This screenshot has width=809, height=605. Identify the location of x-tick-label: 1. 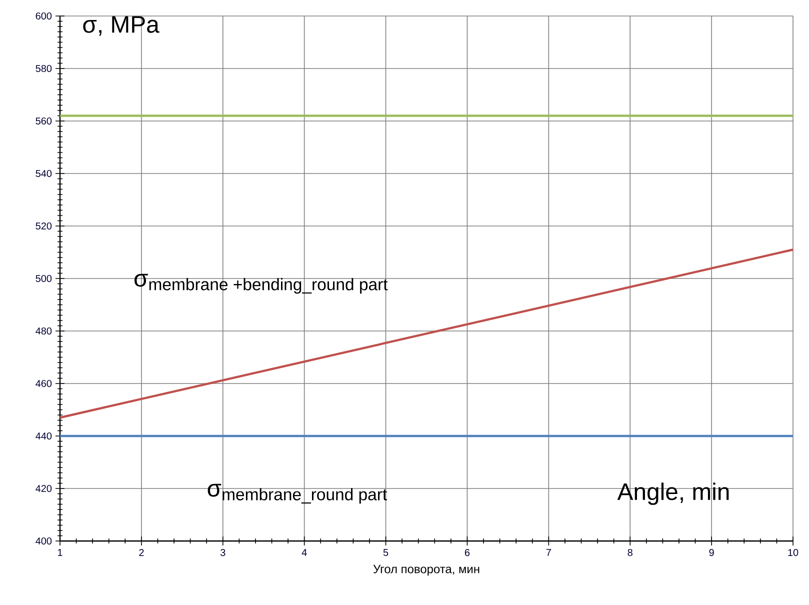
(60, 552).